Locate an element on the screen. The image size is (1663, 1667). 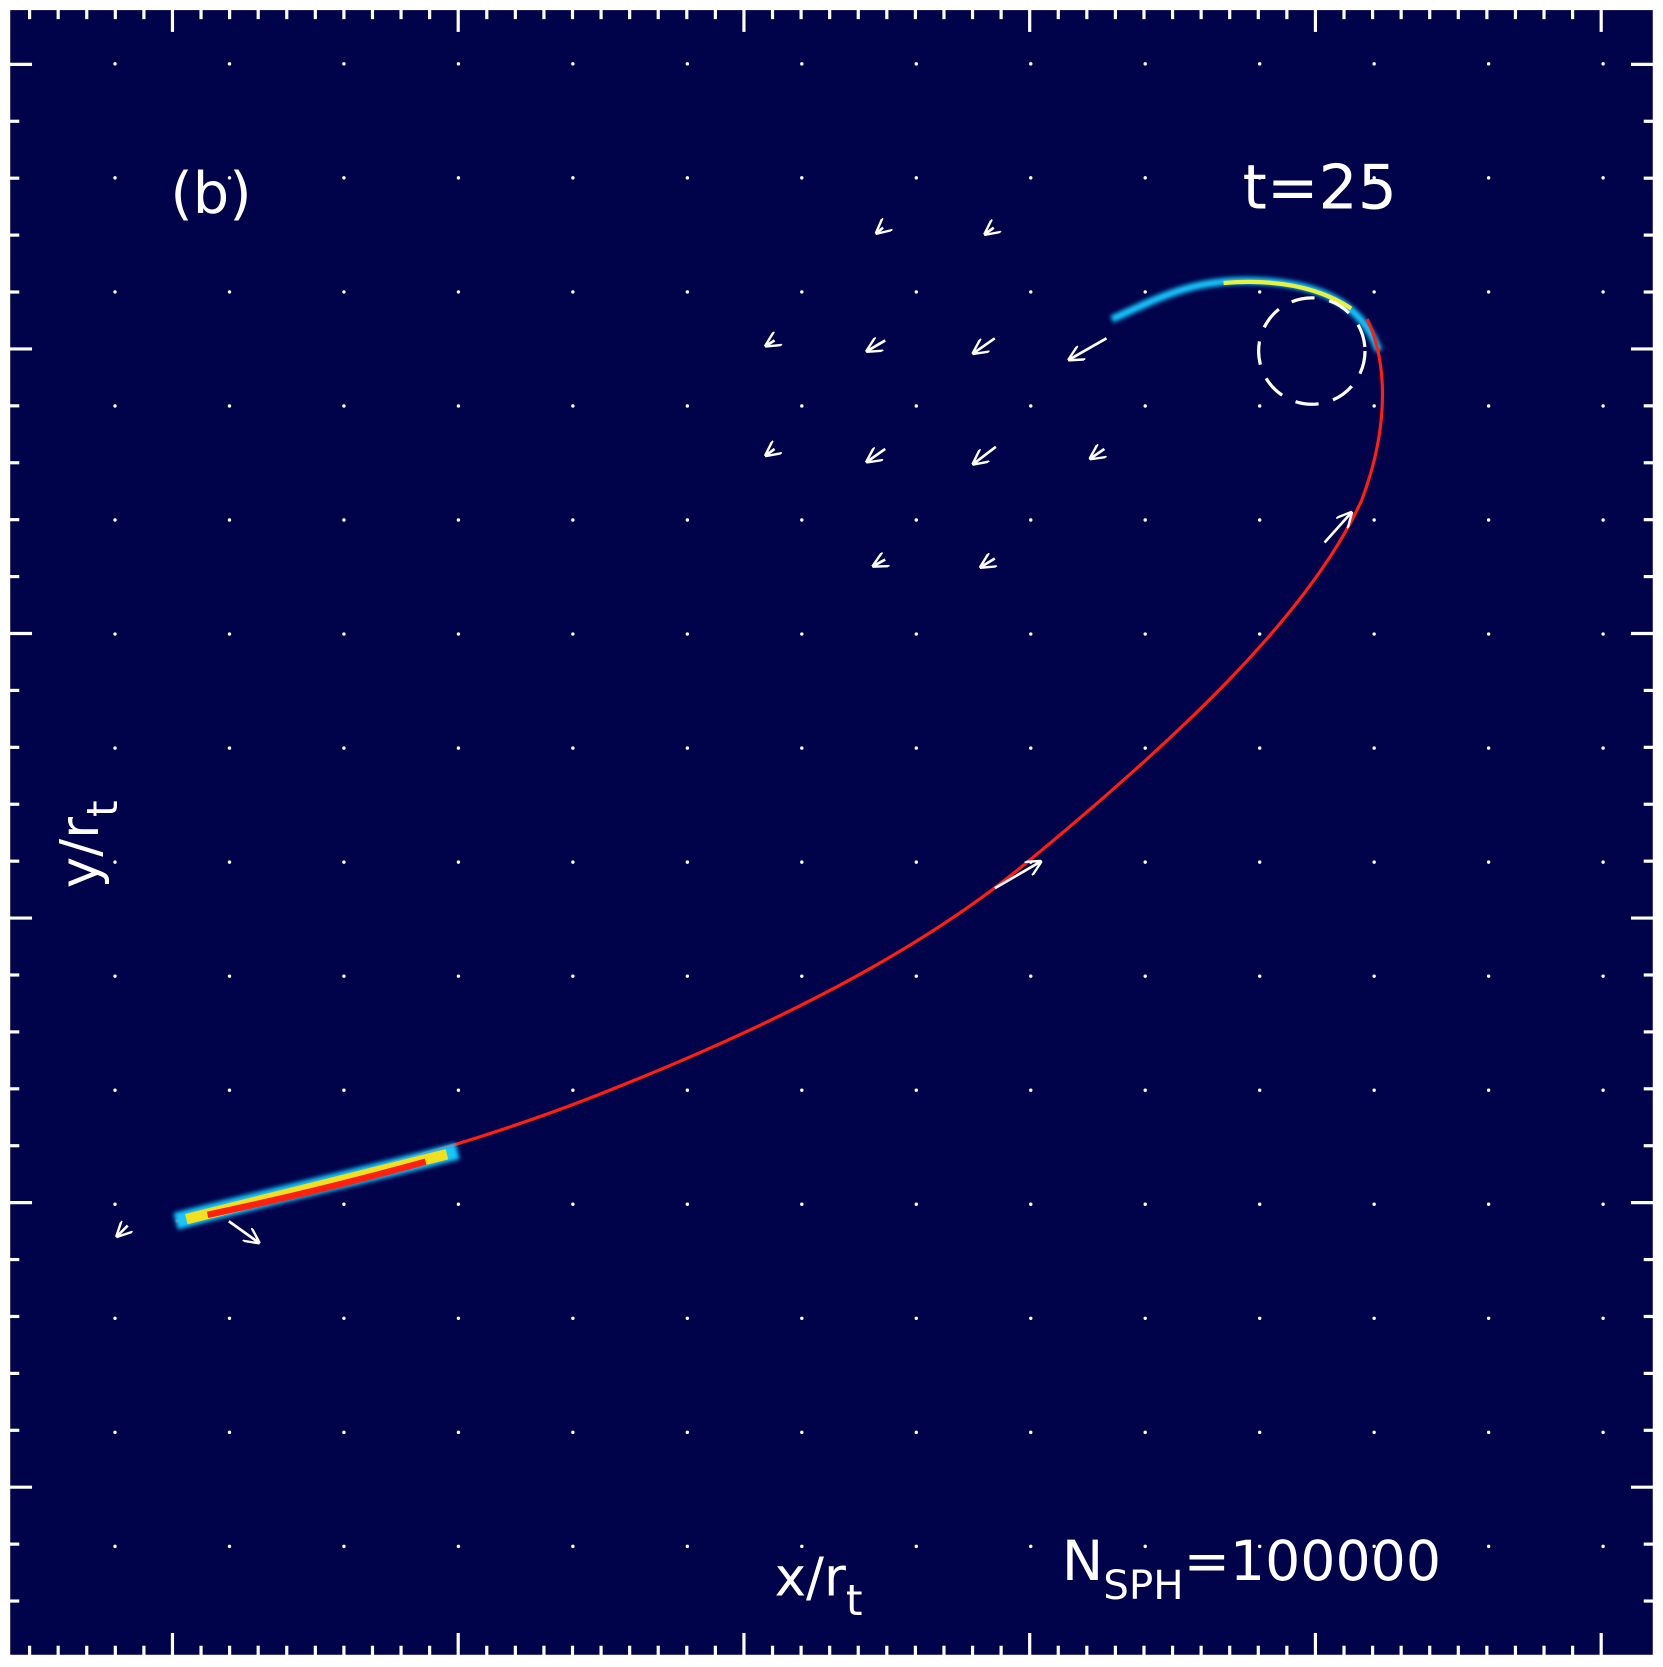
panel-label: (b) is located at coordinates (210, 193).